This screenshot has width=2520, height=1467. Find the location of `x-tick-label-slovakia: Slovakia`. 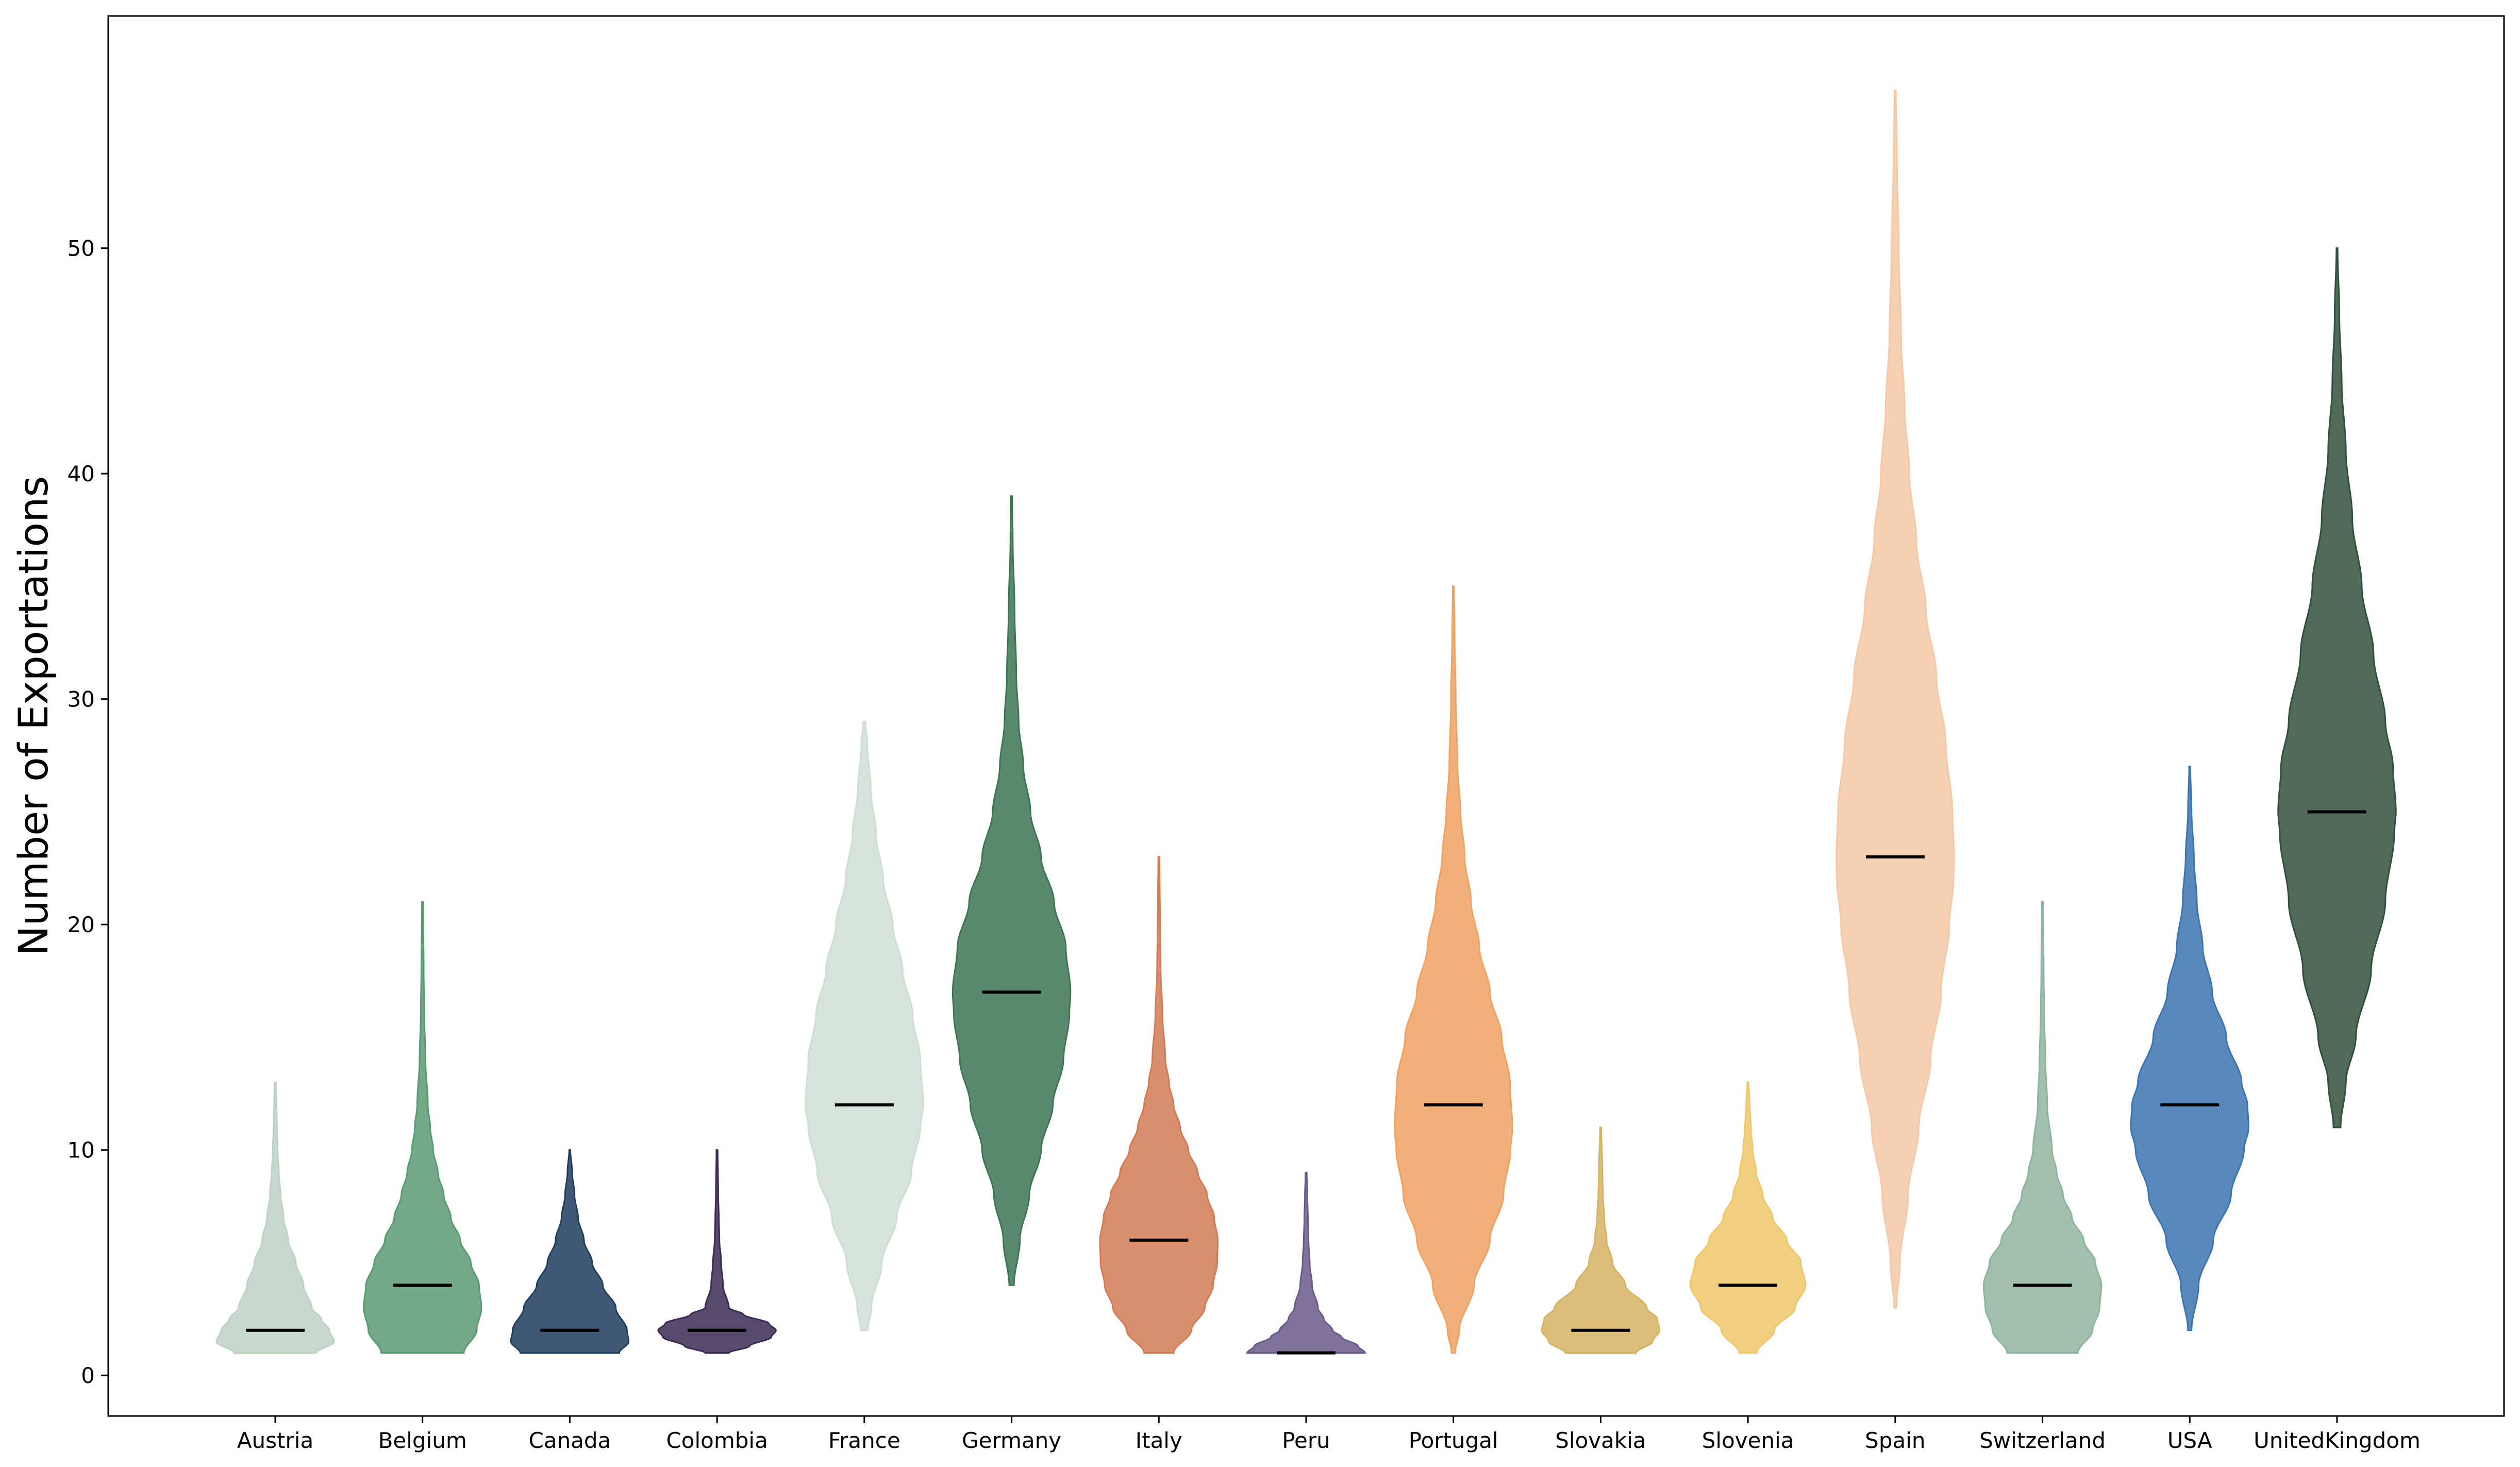

x-tick-label-slovakia: Slovakia is located at coordinates (1600, 1441).